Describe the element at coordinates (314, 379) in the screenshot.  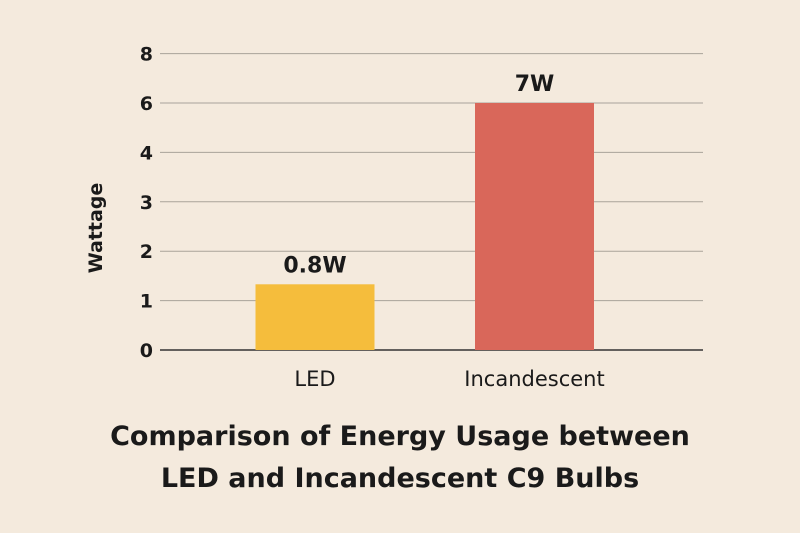
I see `x-tick-label: LED` at that location.